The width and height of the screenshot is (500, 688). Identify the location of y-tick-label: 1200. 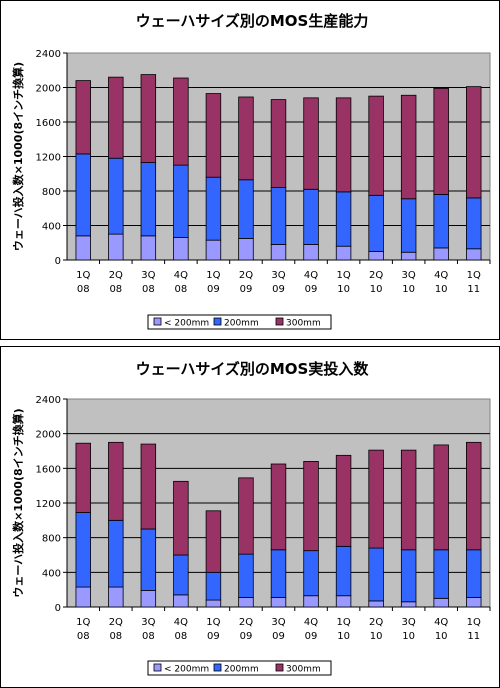
(48, 504).